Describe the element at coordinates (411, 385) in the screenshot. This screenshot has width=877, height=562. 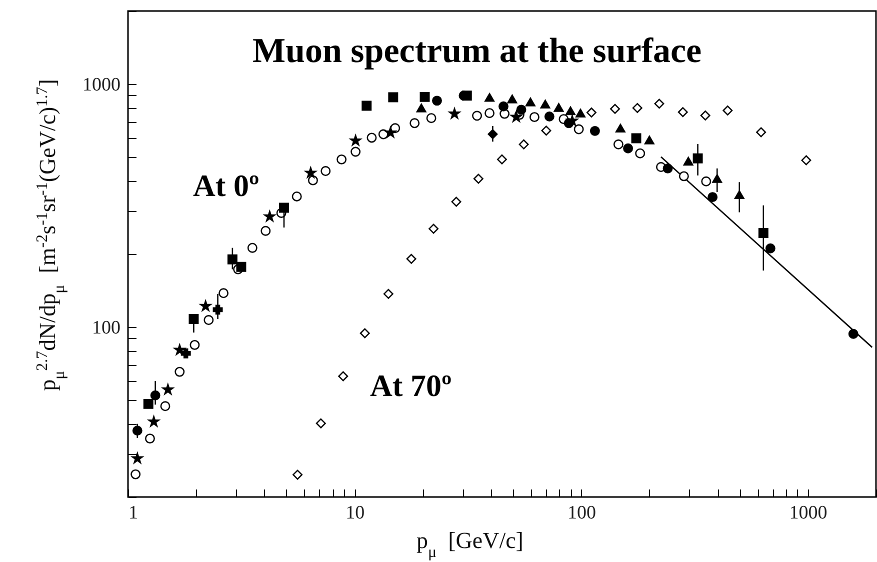
I see `annotation: At 70º` at that location.